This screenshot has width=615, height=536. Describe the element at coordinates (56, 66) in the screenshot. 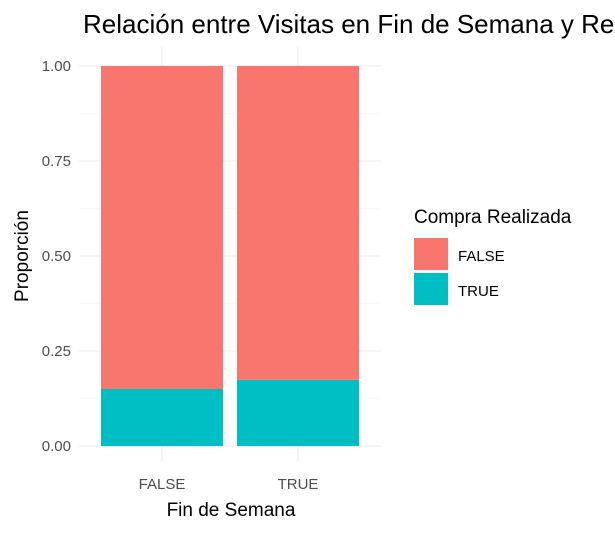

I see `y-tick-label: 1.00` at that location.